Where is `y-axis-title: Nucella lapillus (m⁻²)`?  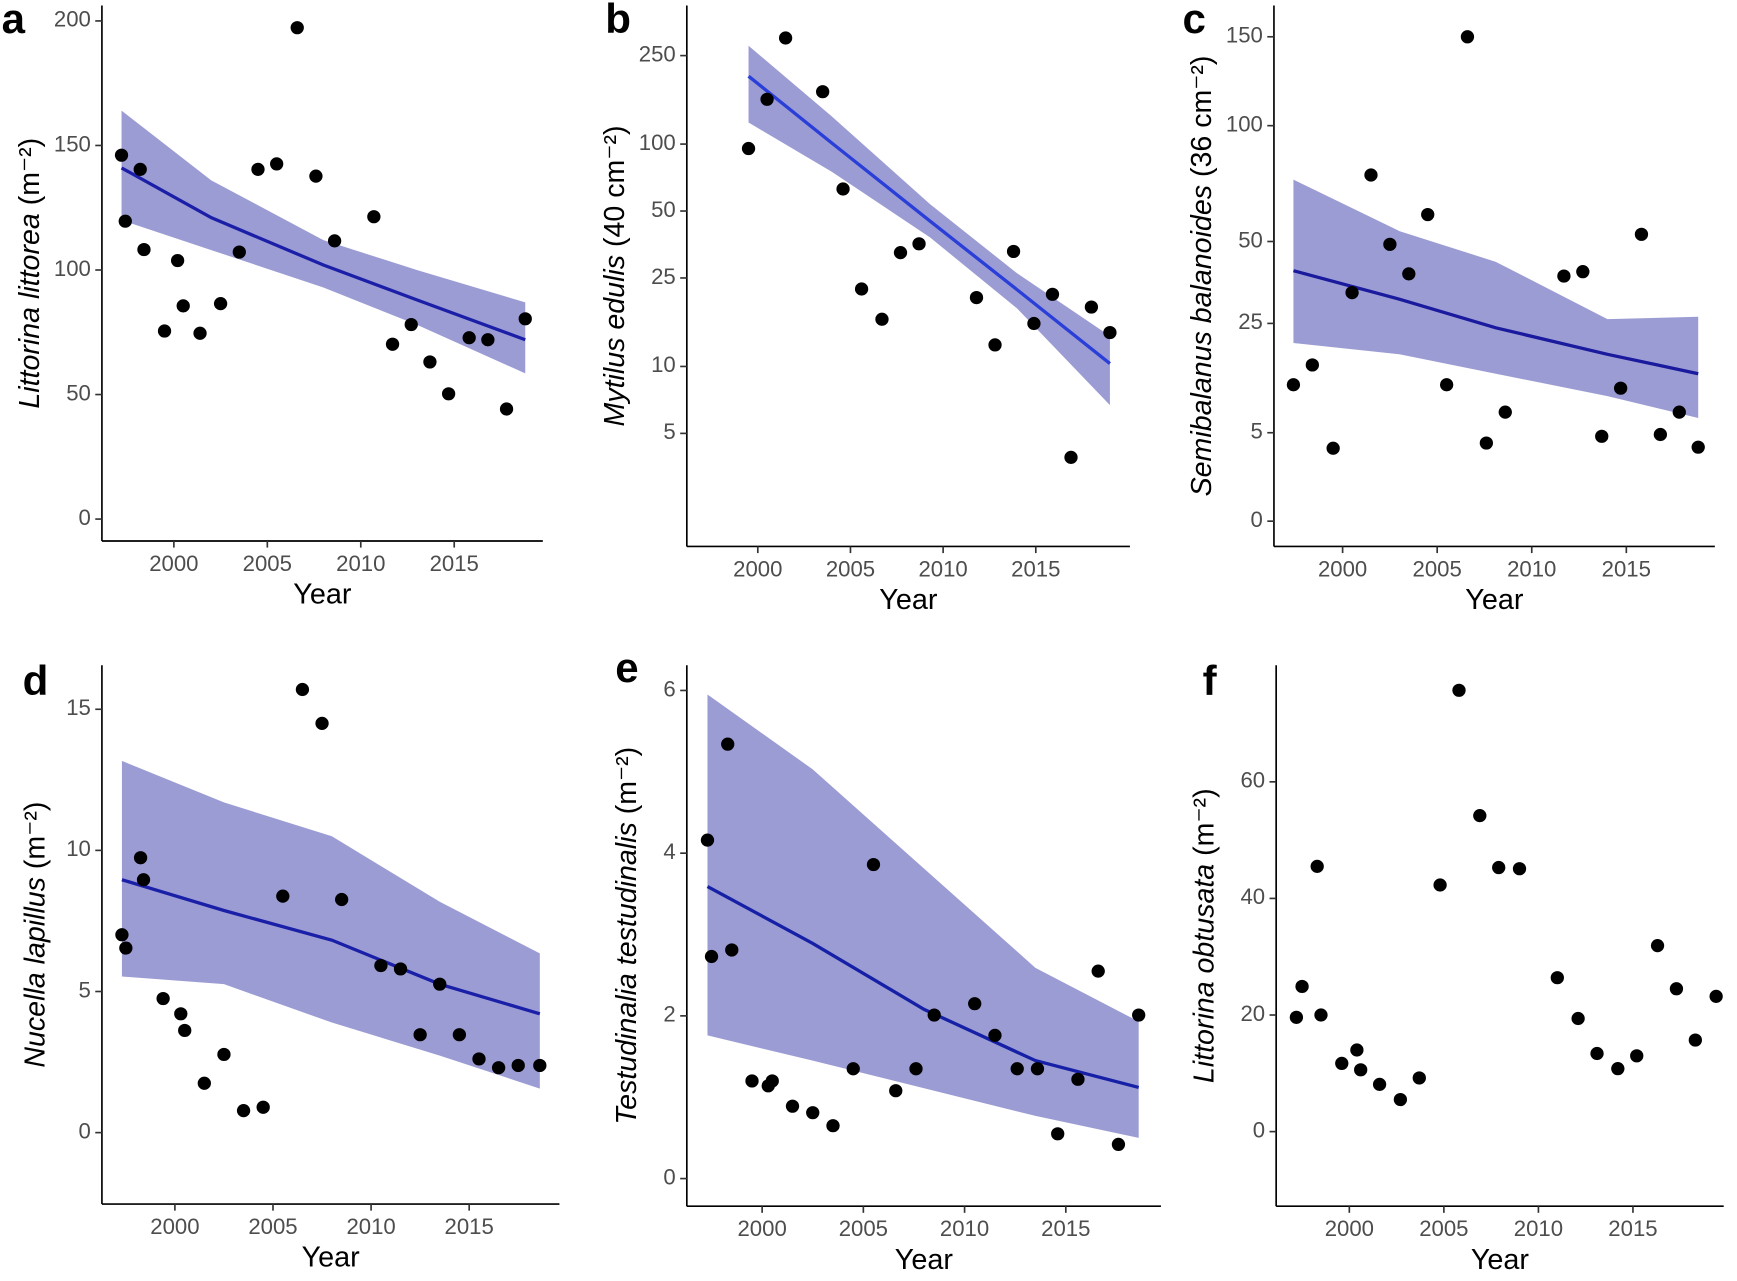
y-axis-title: Nucella lapillus (m⁻²) is located at coordinates (35, 935).